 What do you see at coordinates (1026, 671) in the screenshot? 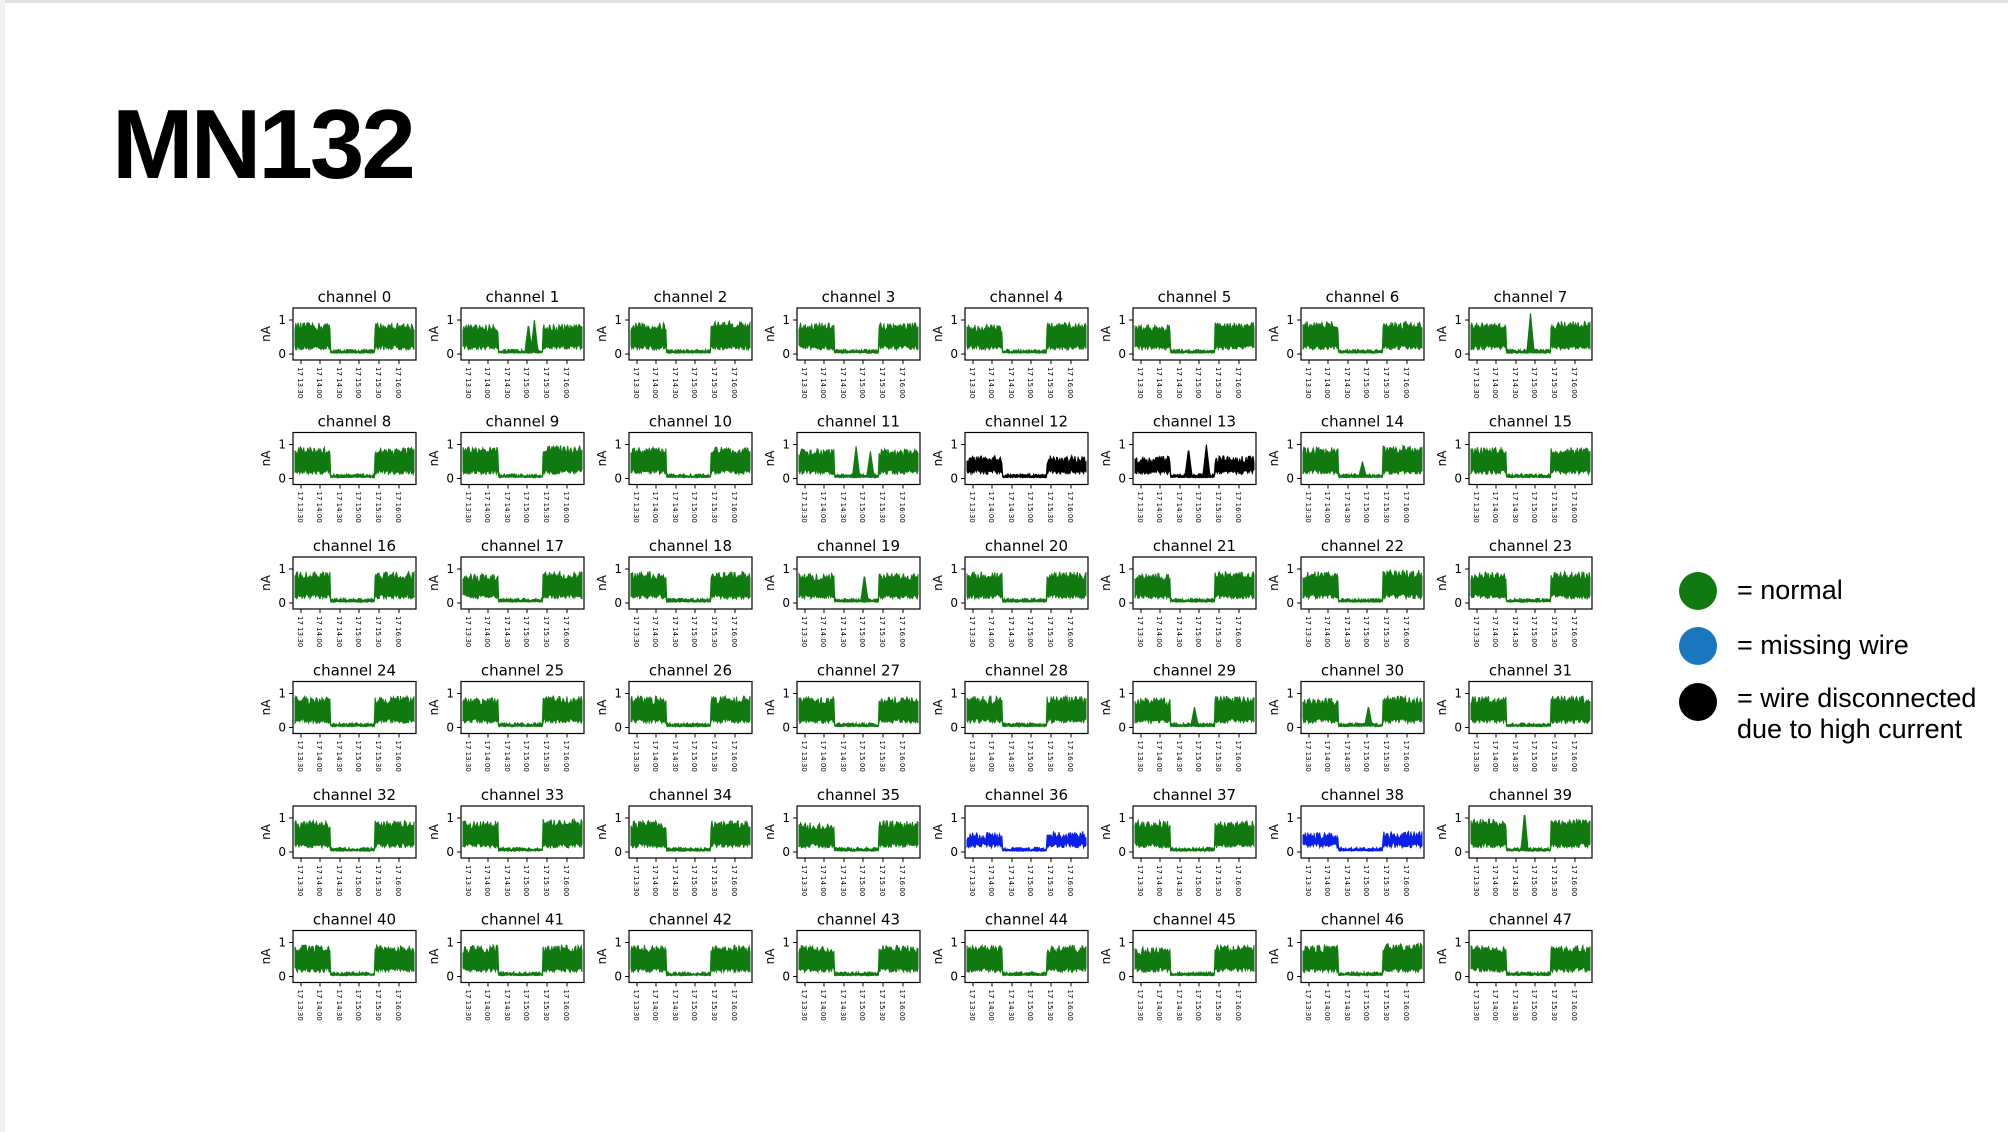
I see `channel-title: channel 28` at bounding box center [1026, 671].